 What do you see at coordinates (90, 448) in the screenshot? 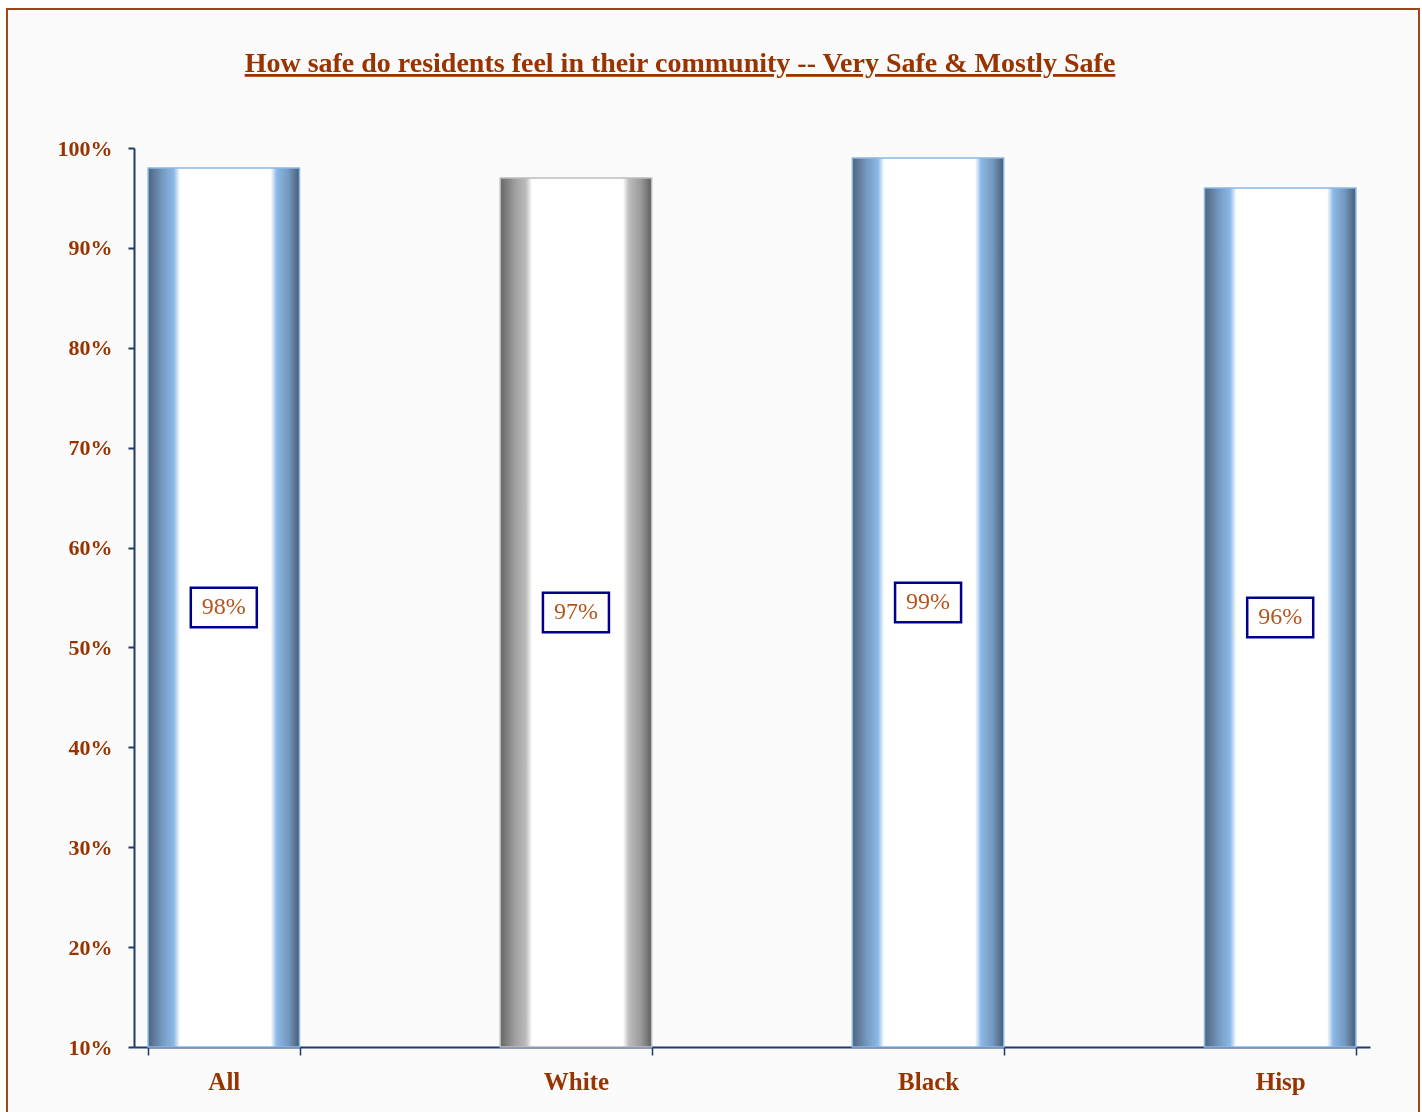
I see `y-tick-label: 70%` at bounding box center [90, 448].